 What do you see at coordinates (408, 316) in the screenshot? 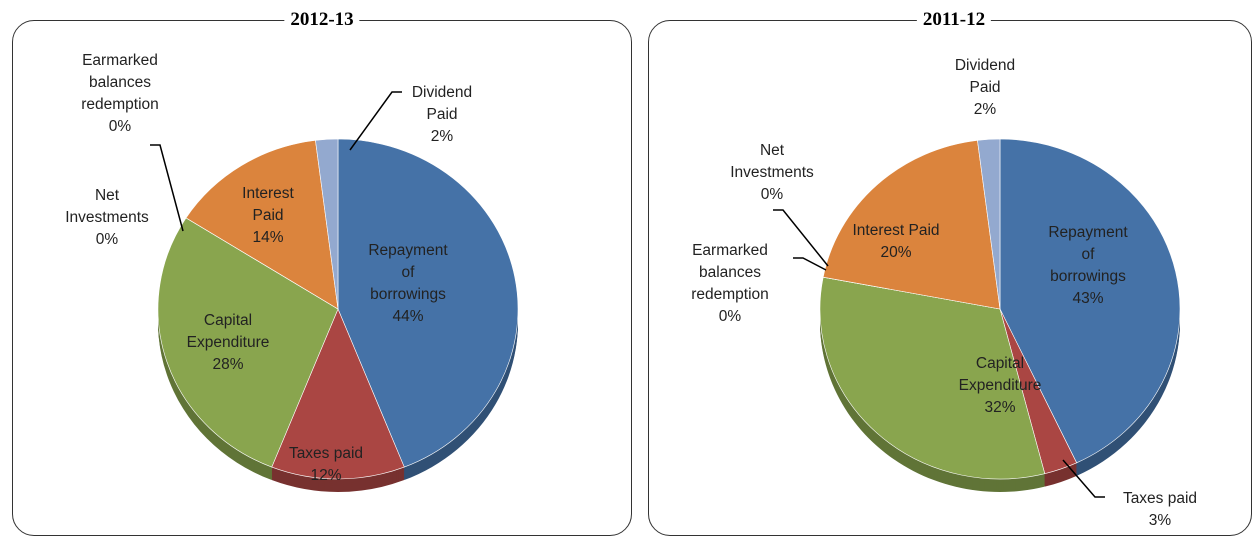
I see `slice-value: 44%` at bounding box center [408, 316].